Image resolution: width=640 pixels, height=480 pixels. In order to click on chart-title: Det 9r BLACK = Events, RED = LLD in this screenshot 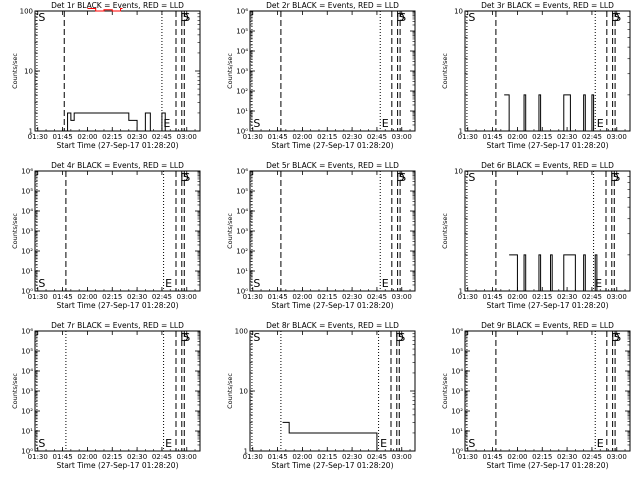, I will do `click(547, 325)`.